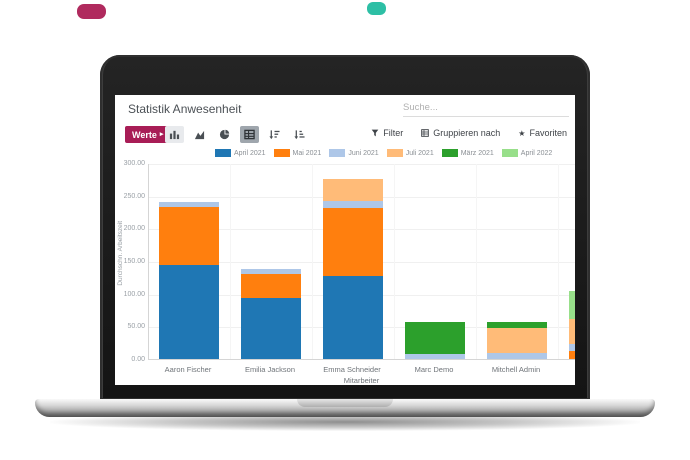 This screenshot has height=460, width=690. I want to click on search-options: Filter Gruppieren nach ★ Favoriten, so click(469, 133).